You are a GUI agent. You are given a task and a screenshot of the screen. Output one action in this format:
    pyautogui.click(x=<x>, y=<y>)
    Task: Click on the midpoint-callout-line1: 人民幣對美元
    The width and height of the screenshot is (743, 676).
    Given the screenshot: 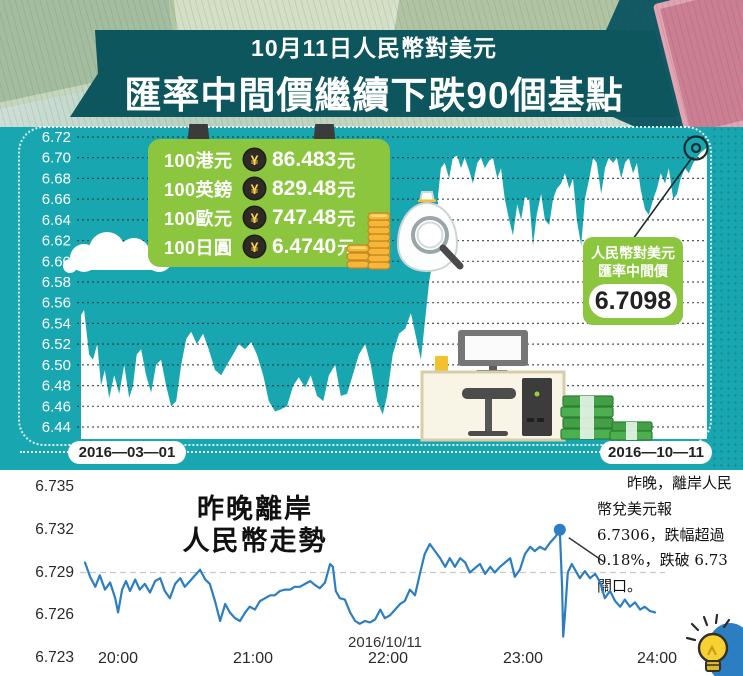 What is the action you would take?
    pyautogui.click(x=633, y=253)
    